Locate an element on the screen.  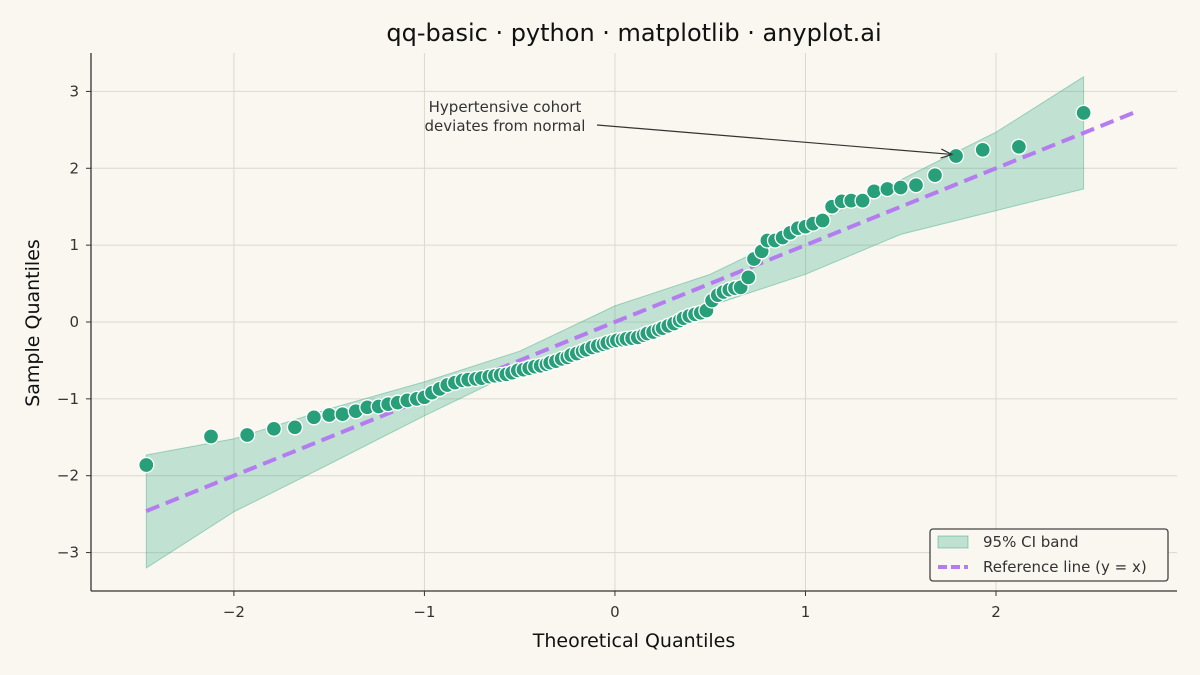
annotation-arrow is located at coordinates (774, 140).